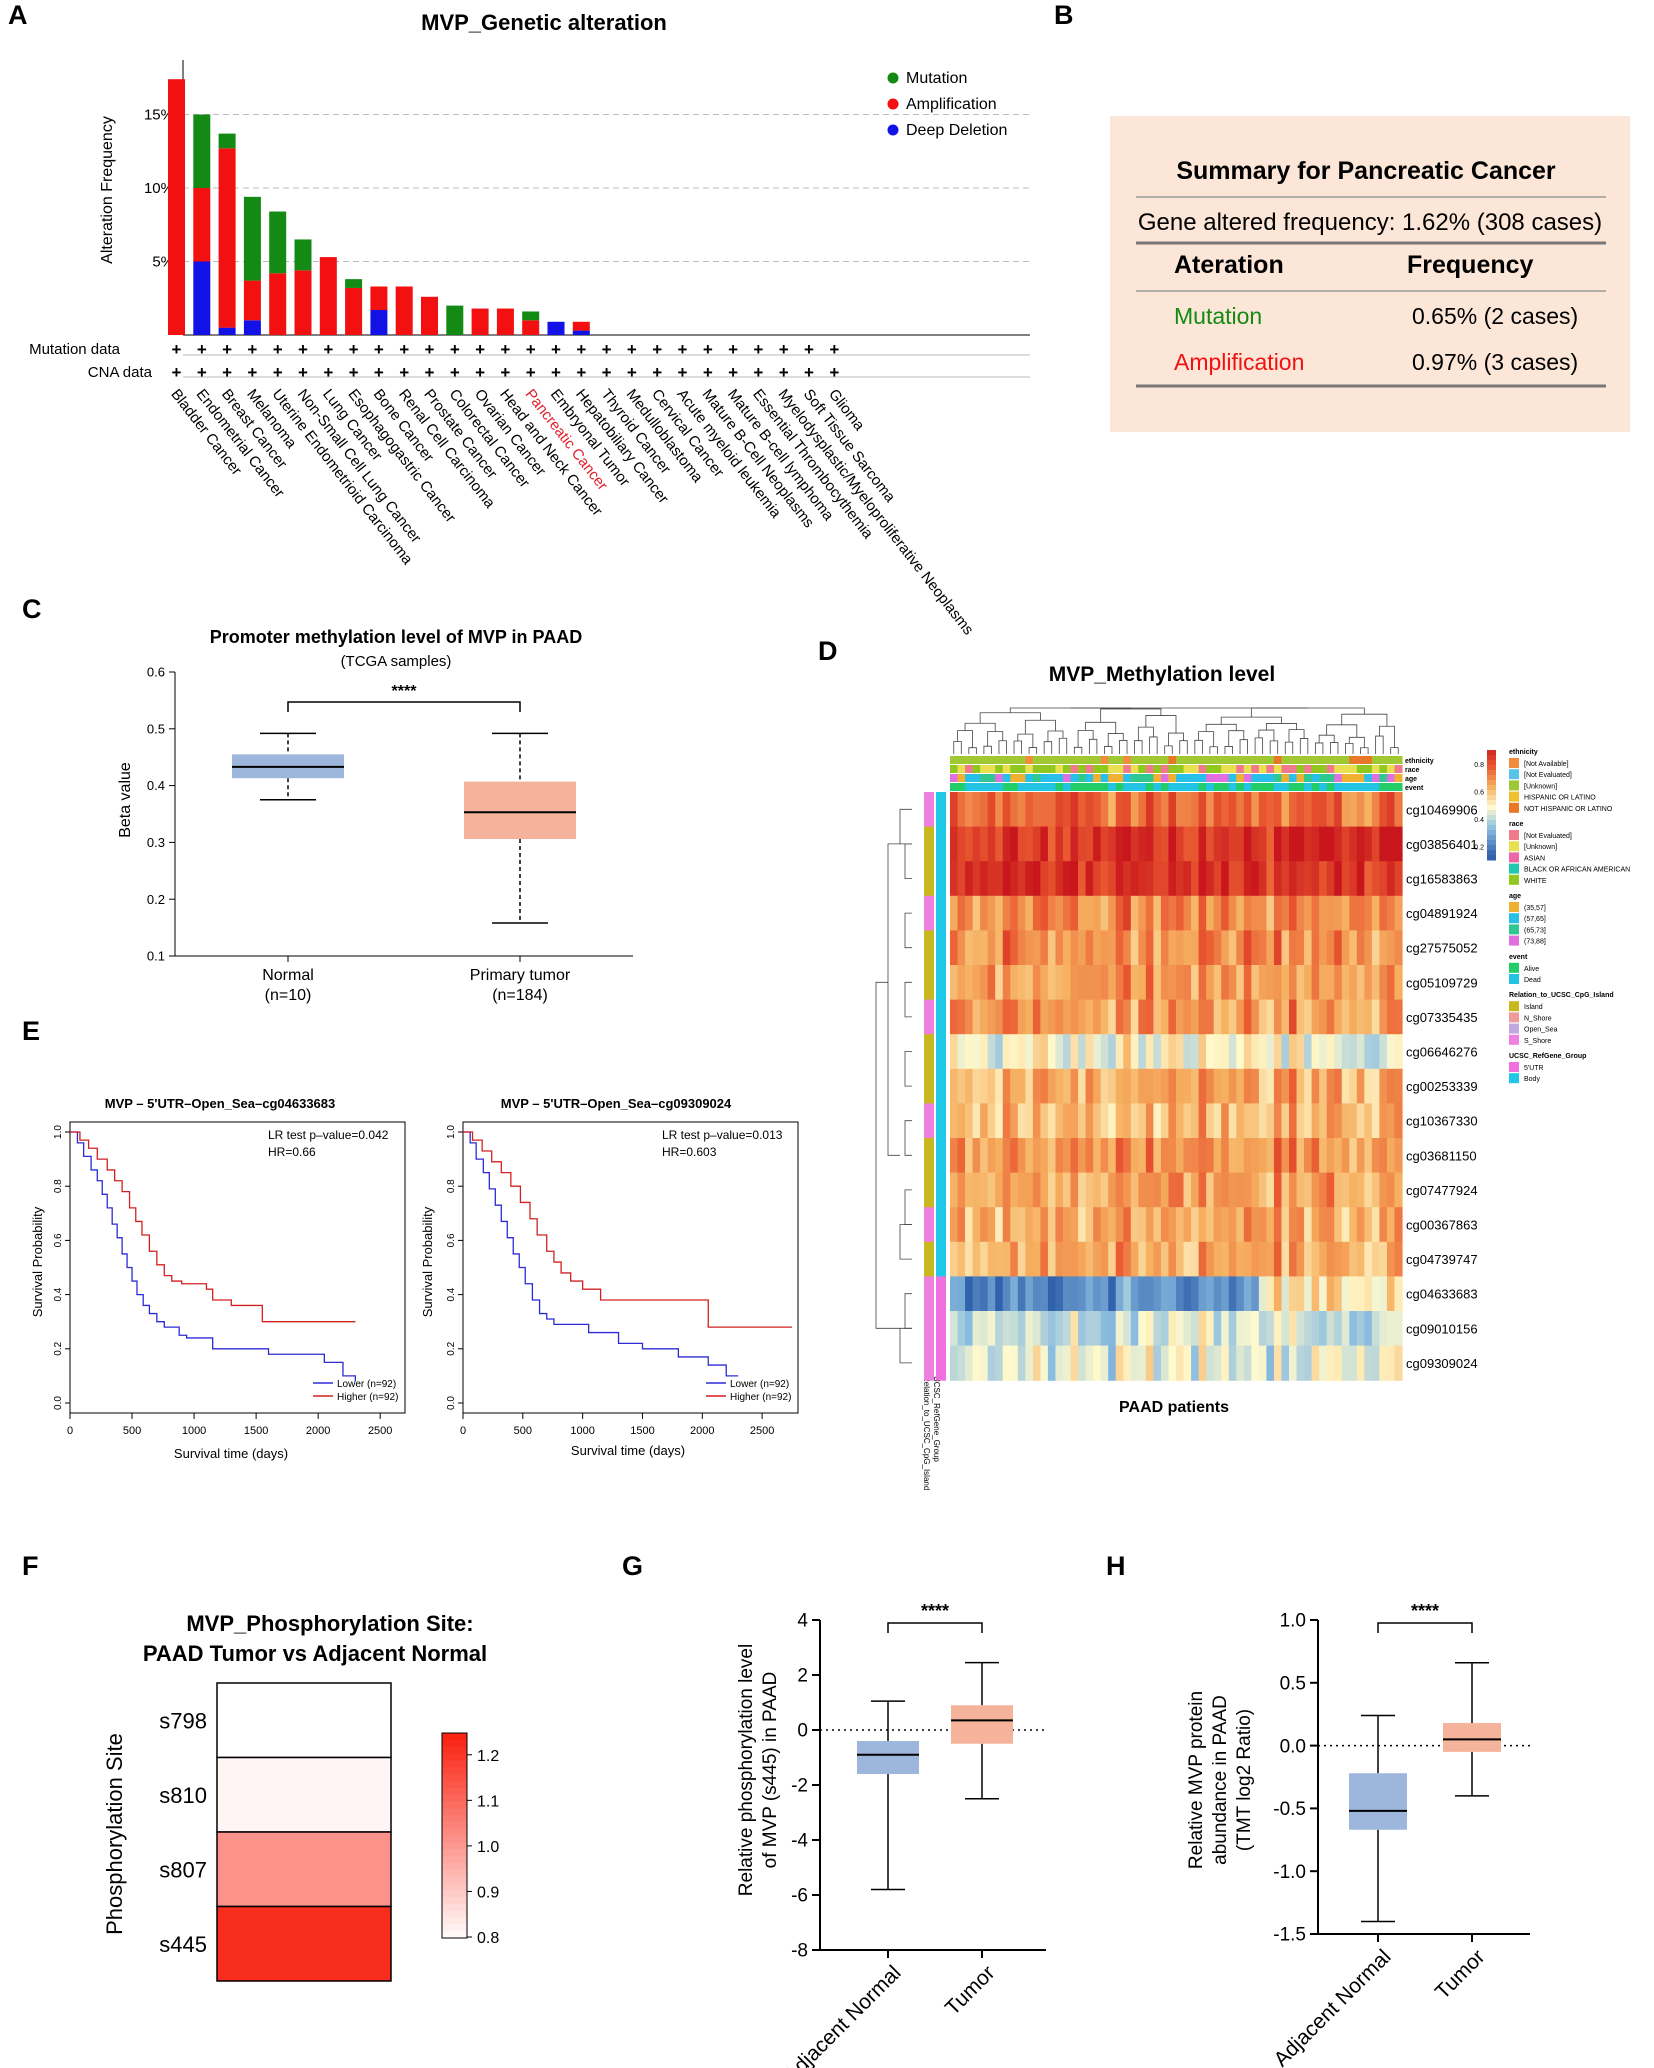  Describe the element at coordinates (454, 1825) in the screenshot. I see `colorbar-segment` at that location.